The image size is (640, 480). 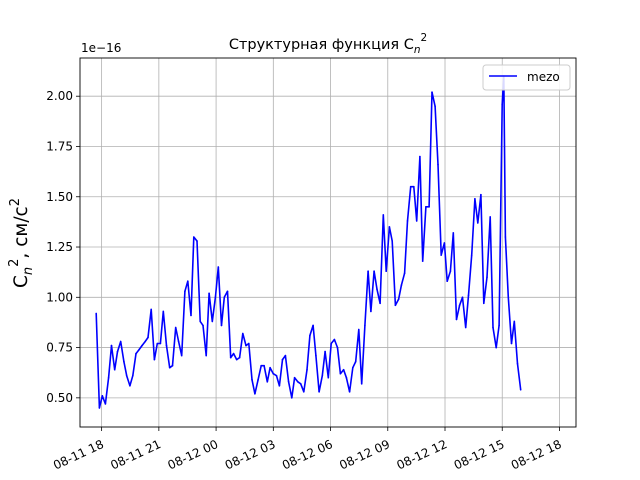 What do you see at coordinates (21, 232) in the screenshot?
I see `ylabel-units: , см/с` at bounding box center [21, 232].